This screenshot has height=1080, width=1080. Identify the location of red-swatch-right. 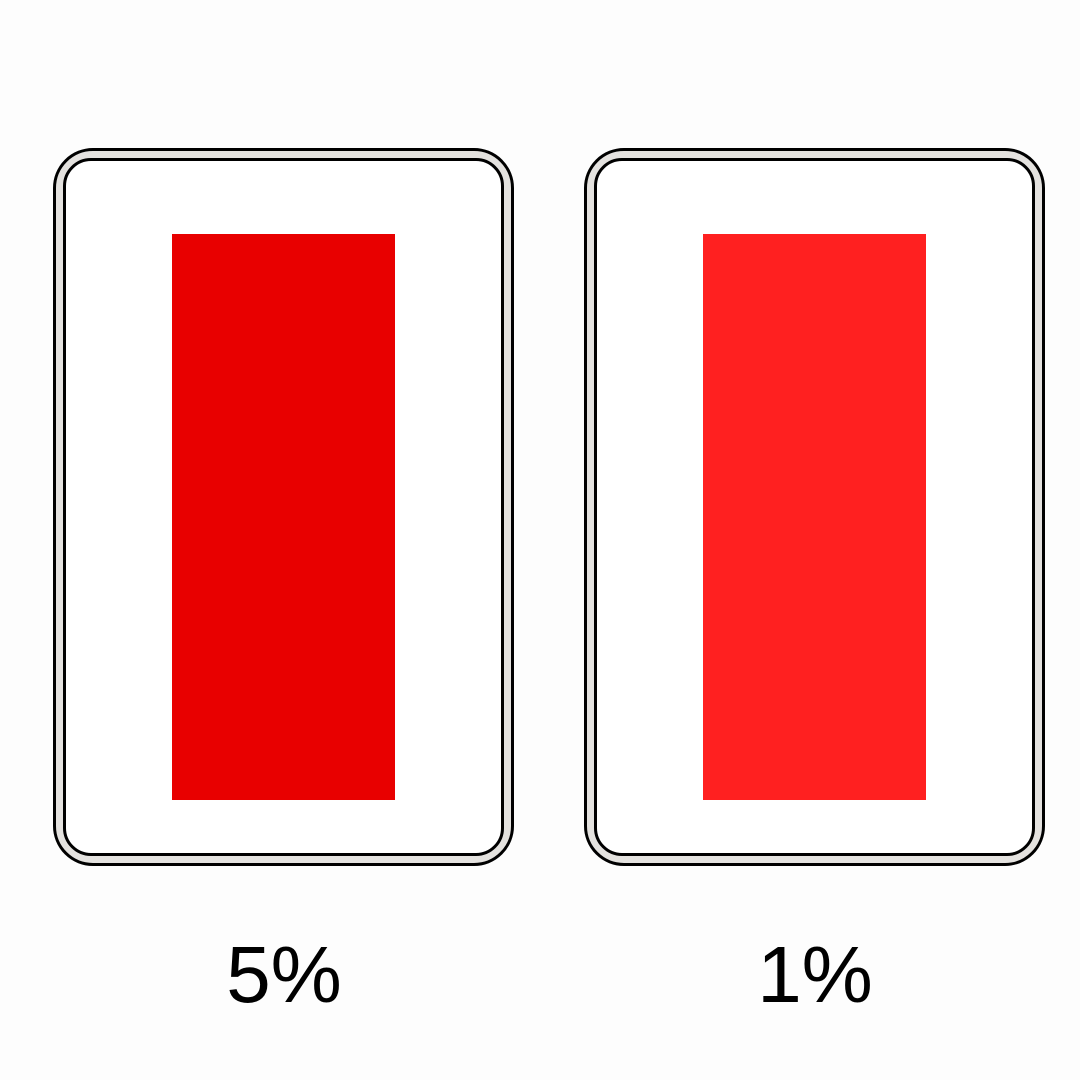
(814, 517).